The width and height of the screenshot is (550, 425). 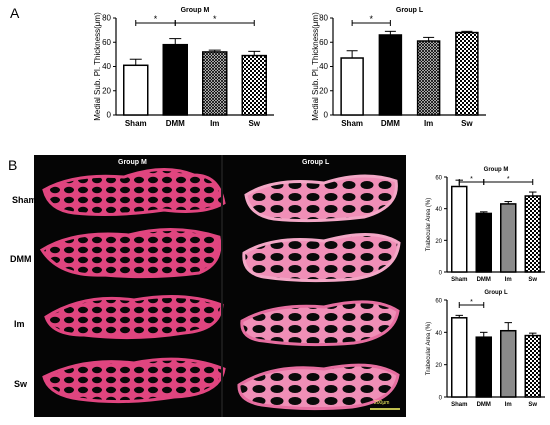 What do you see at coordinates (496, 293) in the screenshot?
I see `chart-3-title: Group L` at bounding box center [496, 293].